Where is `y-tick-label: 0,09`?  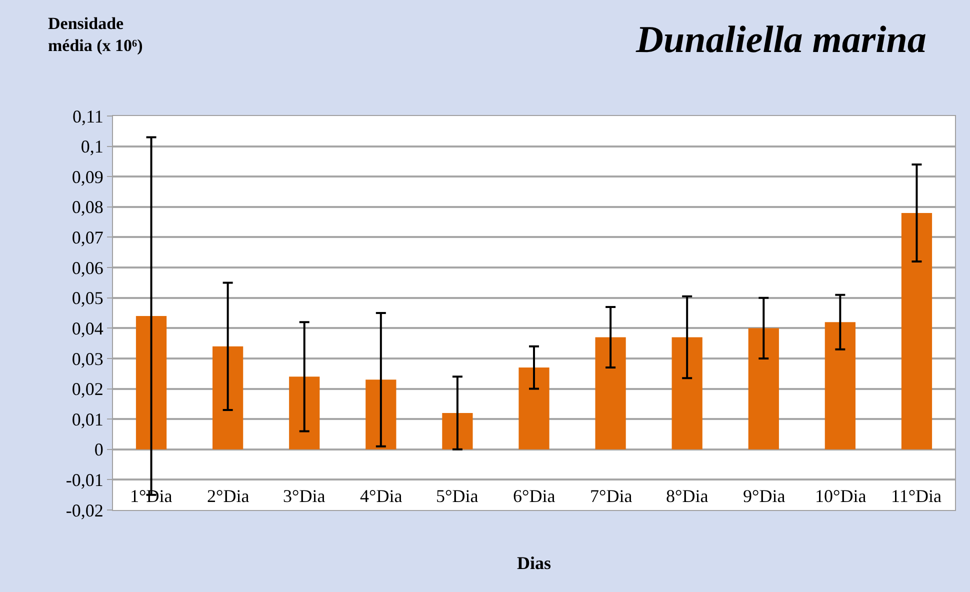 y-tick-label: 0,09 is located at coordinates (88, 176).